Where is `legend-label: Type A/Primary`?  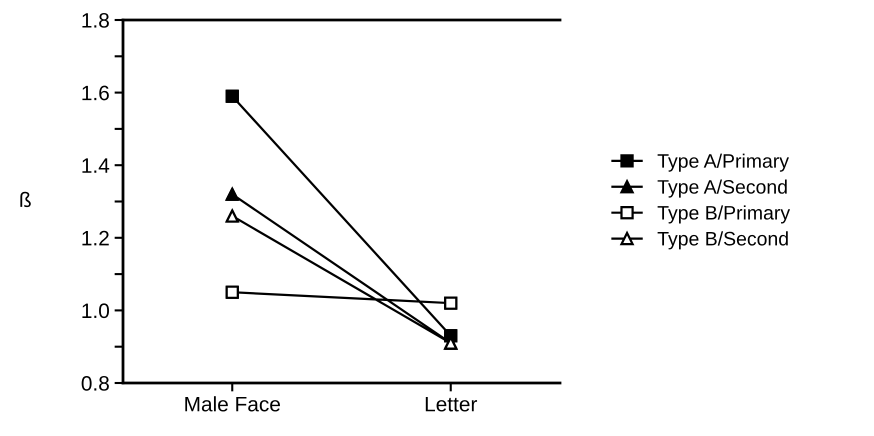 legend-label: Type A/Primary is located at coordinates (723, 163).